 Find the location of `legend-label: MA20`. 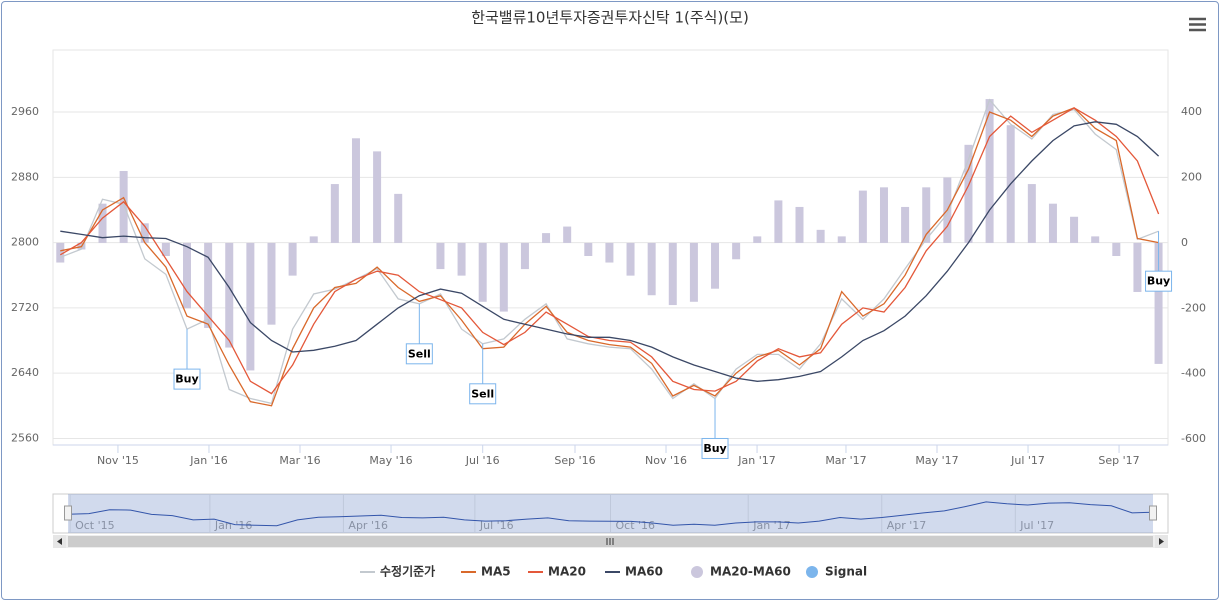

legend-label: MA20 is located at coordinates (567, 572).